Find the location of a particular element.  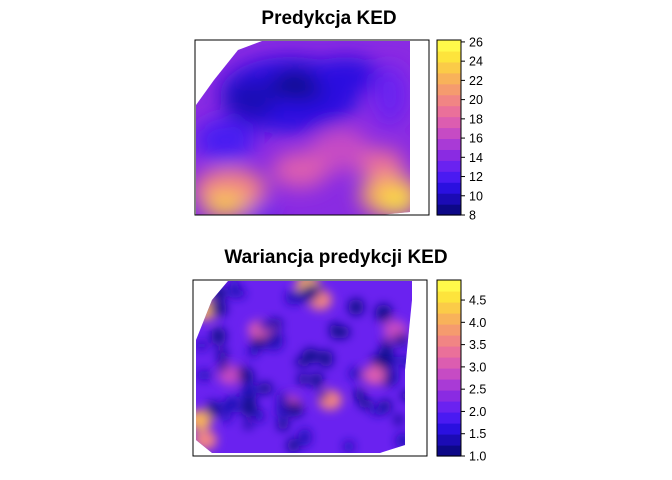

colorbar-tick-label: 3.0 is located at coordinates (477, 367).